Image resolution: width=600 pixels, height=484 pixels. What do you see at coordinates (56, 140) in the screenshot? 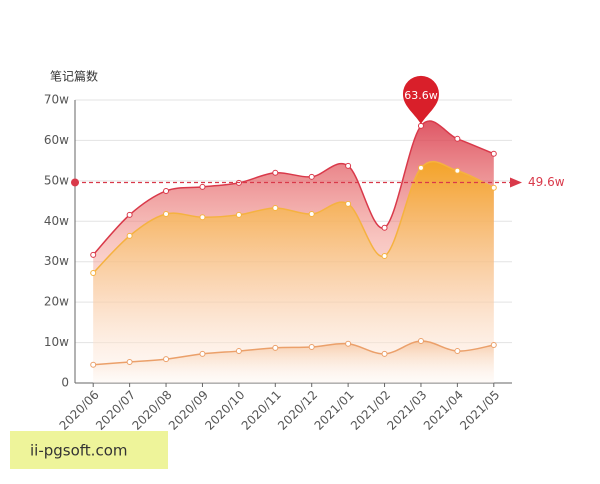
I see `y-tick-label: 60w` at bounding box center [56, 140].